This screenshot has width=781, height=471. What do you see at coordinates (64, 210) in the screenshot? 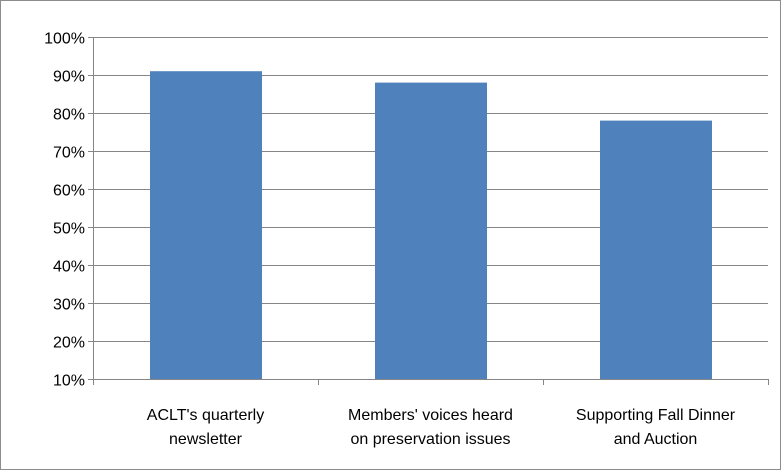
I see `y-axis-tick-labels: 10% 20% 30% 40% 50% 60% 70% 80% 90% 100%` at bounding box center [64, 210].